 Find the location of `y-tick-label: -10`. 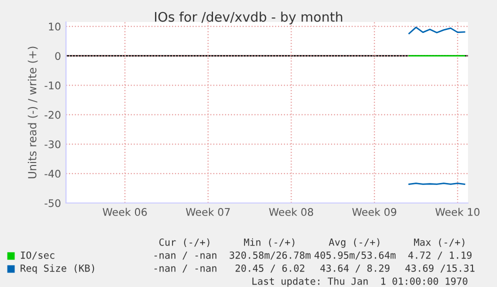

y-tick-label: -10 is located at coordinates (52, 86).